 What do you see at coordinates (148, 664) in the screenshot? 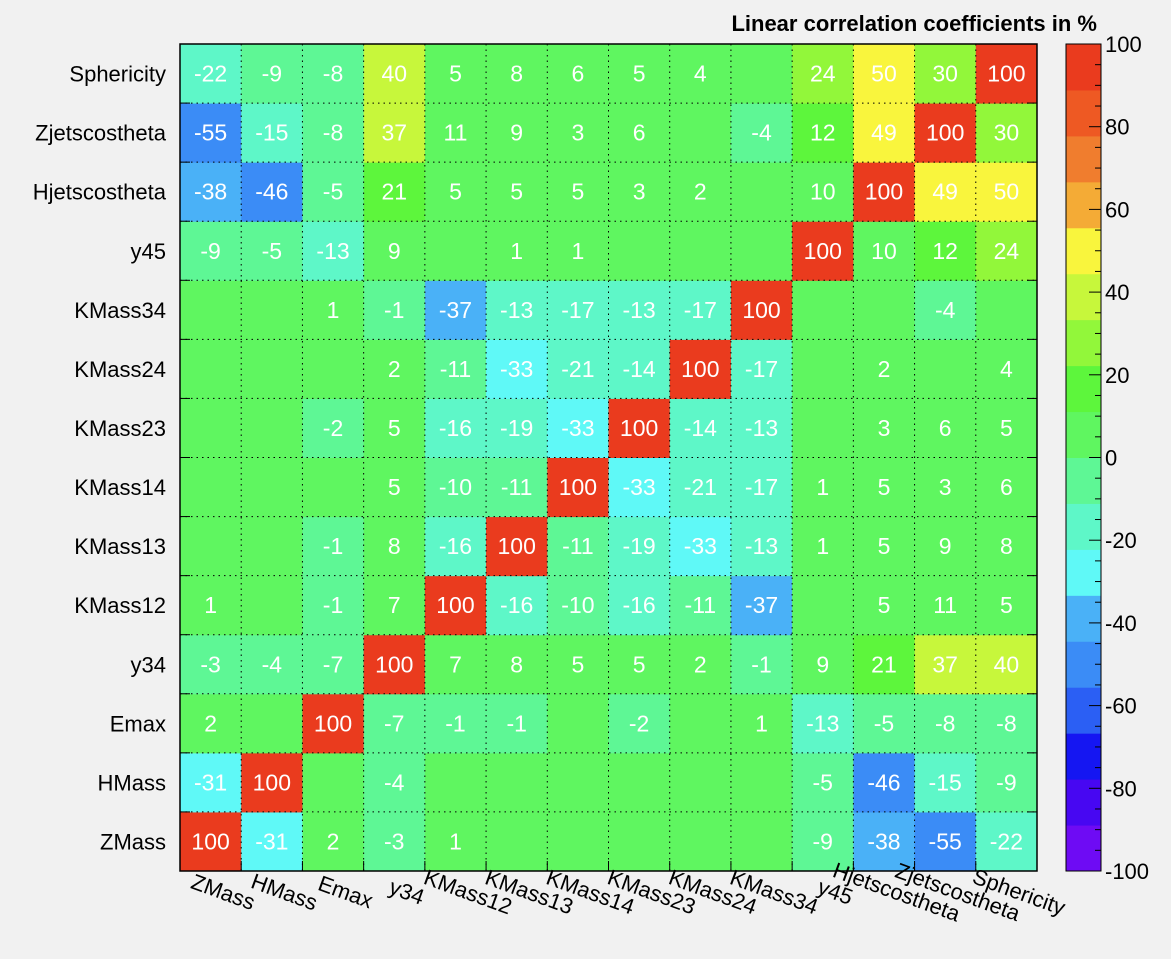
I see `y-axis-label: y34` at bounding box center [148, 664].